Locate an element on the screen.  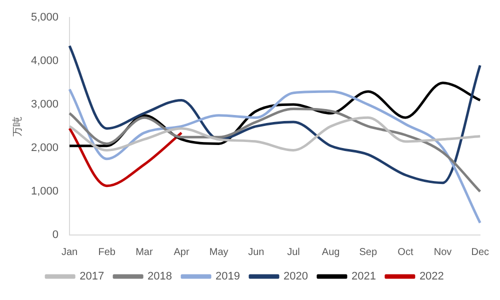
y-axis-title: 万吨 is located at coordinates (18, 126).